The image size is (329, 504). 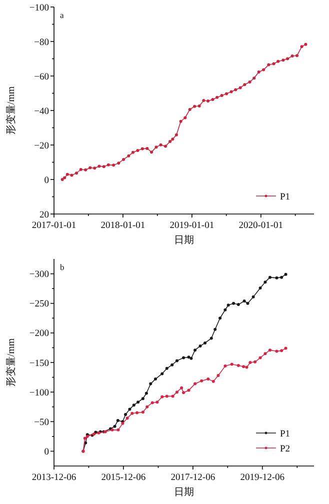 What do you see at coordinates (42, 146) in the screenshot?
I see `y-tick-label: −20` at bounding box center [42, 146].